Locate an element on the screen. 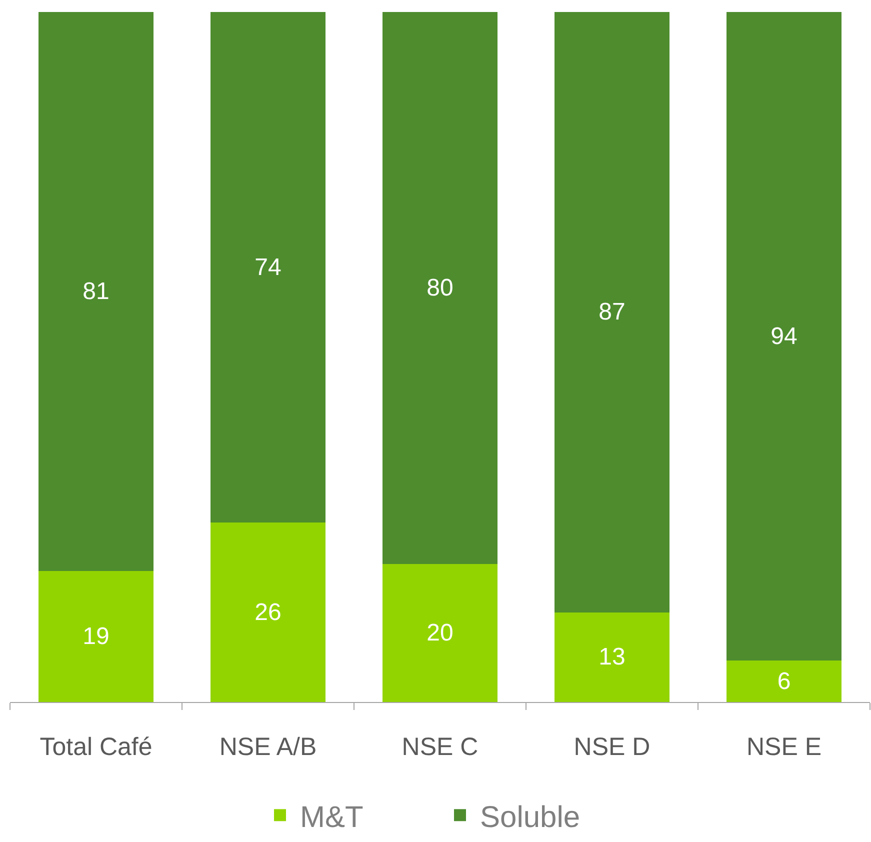 The height and width of the screenshot is (842, 871). data-label: 6 is located at coordinates (784, 681).